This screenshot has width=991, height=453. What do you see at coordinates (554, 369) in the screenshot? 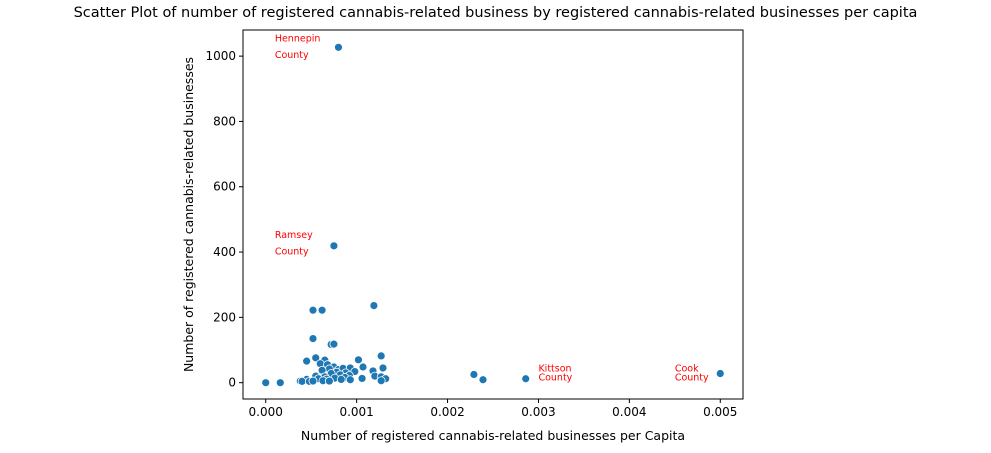
I see `annotation-label: Kittson` at bounding box center [554, 369].